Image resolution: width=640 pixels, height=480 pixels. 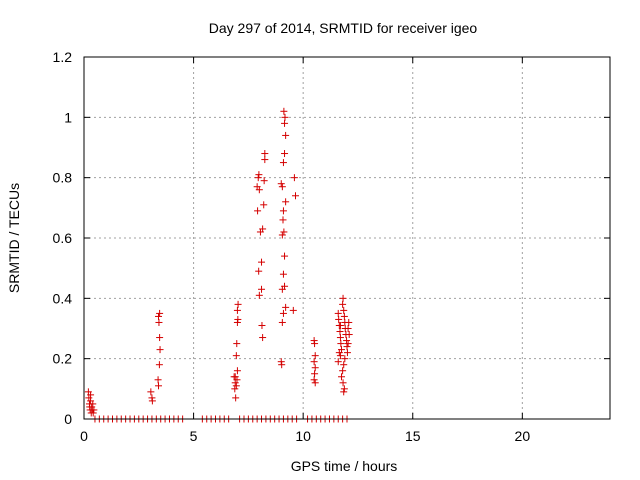 I want to click on y-tick-label: 0, so click(x=68, y=419).